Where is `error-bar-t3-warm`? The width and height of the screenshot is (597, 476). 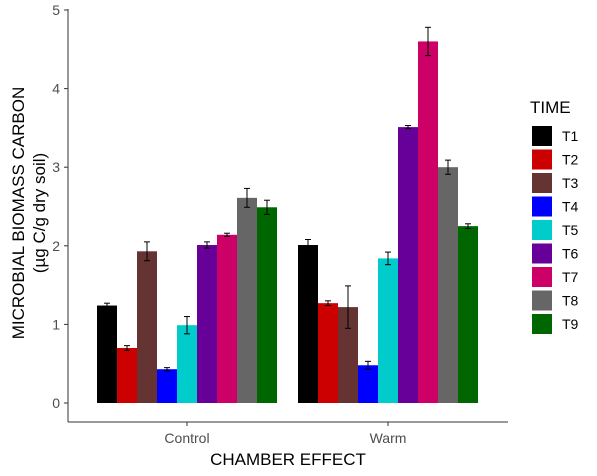 error-bar-t3-warm is located at coordinates (348, 307).